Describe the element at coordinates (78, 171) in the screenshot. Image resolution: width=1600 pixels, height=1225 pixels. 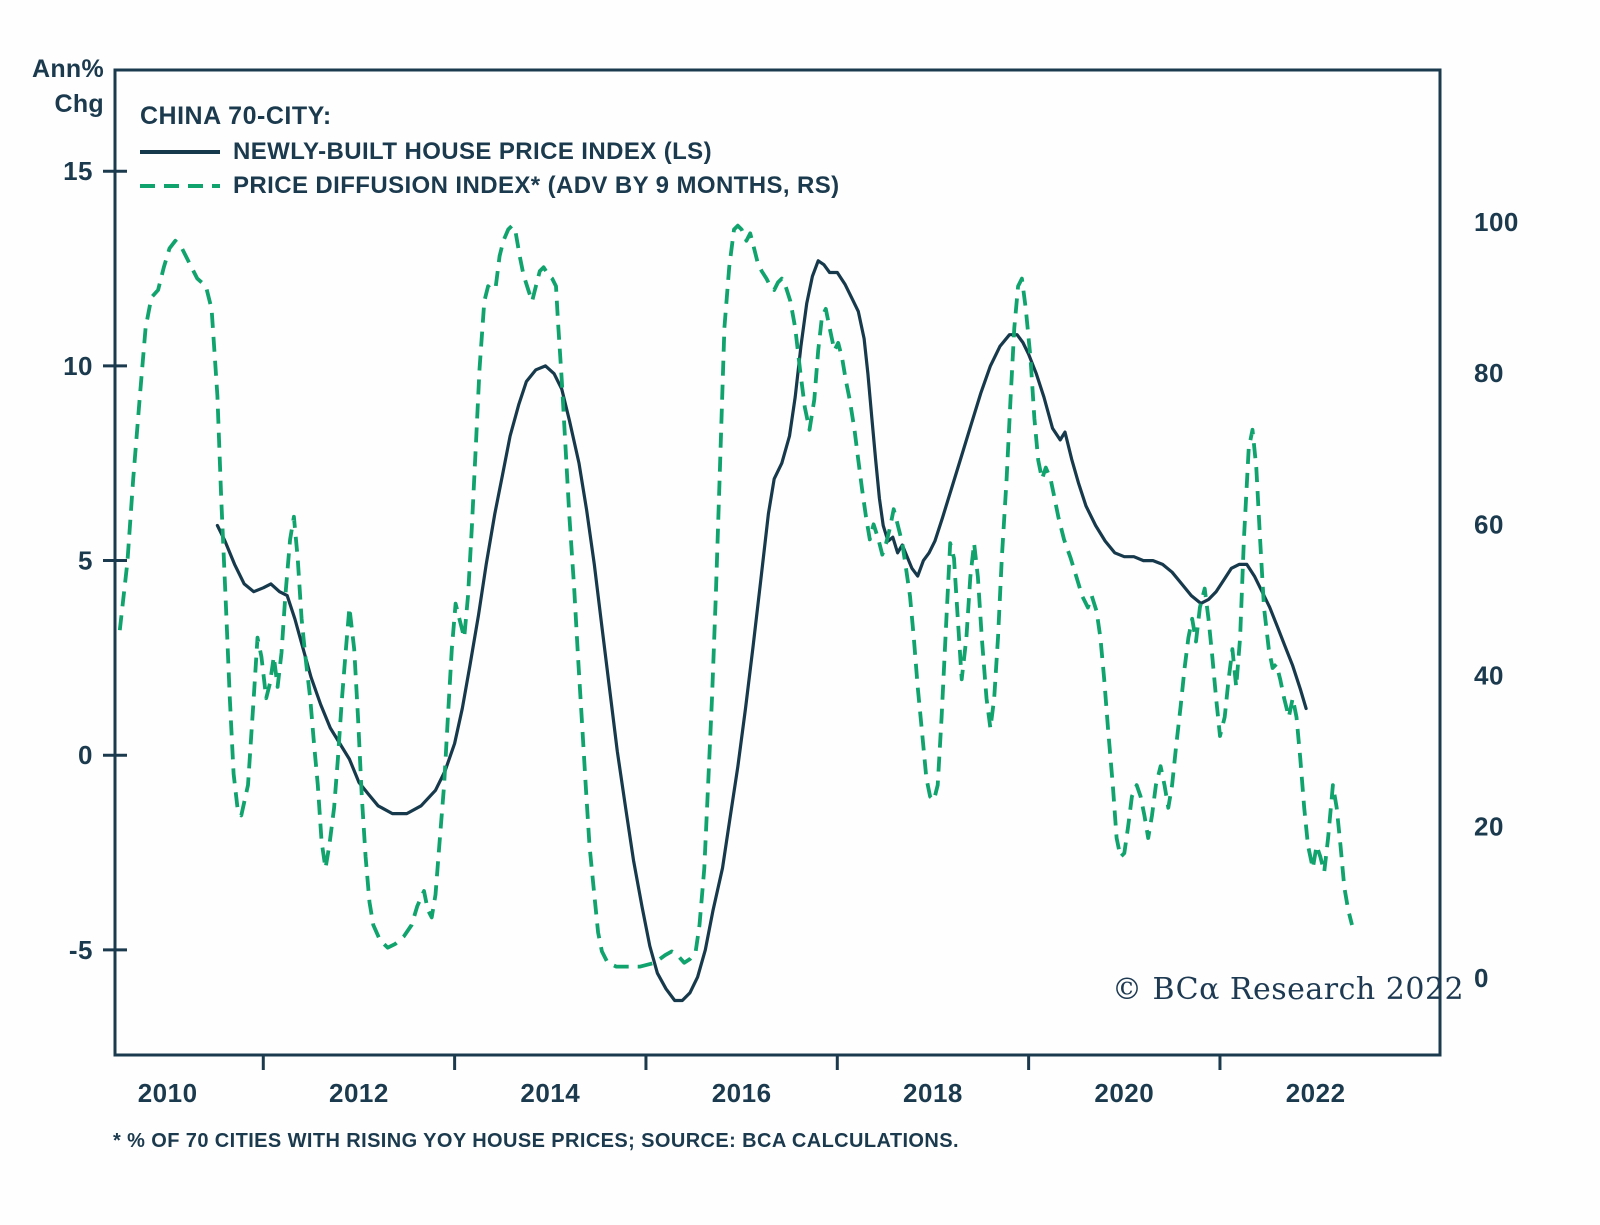
I see `svg-text: 15` at that location.